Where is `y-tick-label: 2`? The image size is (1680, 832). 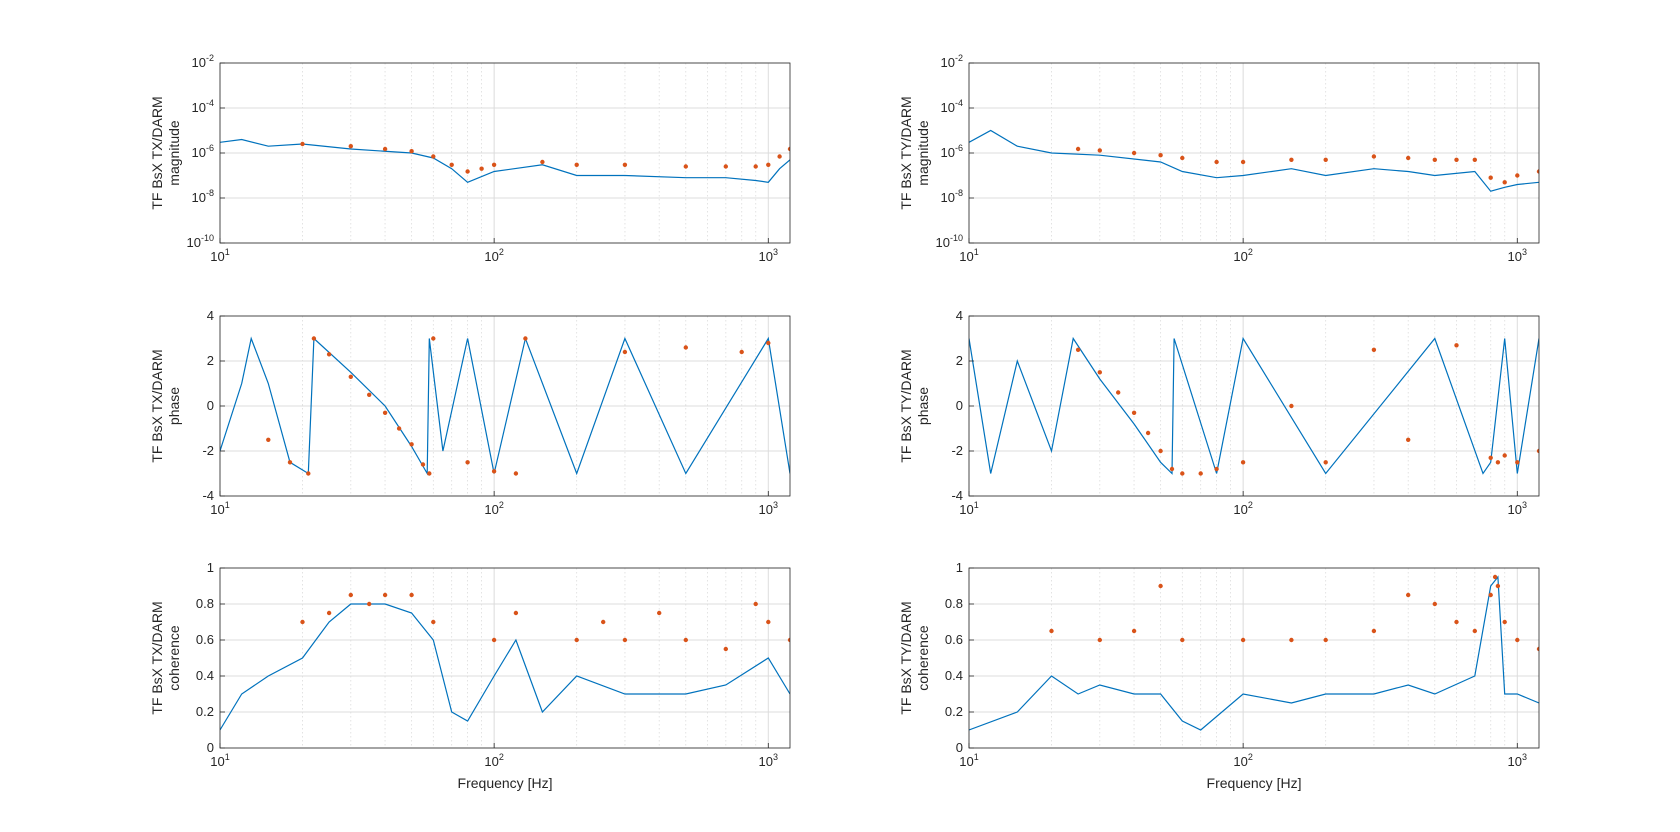 y-tick-label: 2 is located at coordinates (210, 360).